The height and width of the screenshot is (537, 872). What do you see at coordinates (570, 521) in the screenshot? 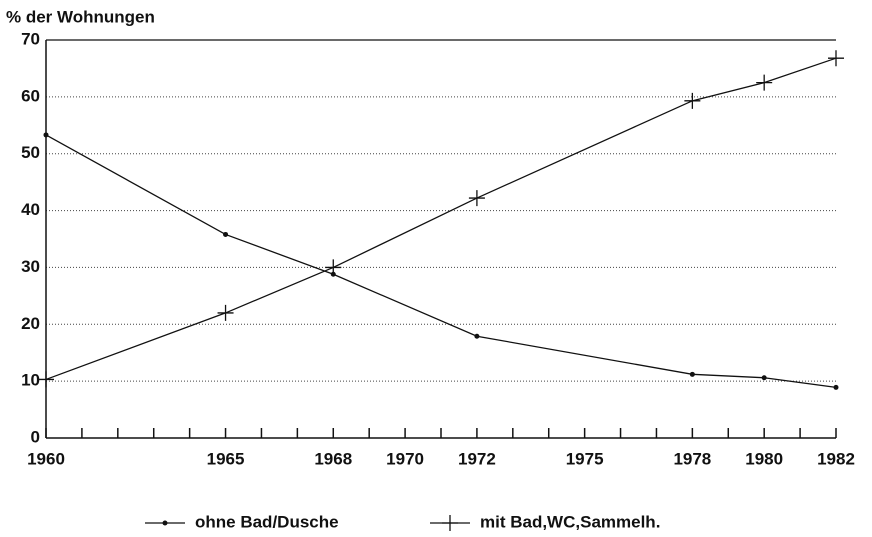
I see `legend-label: mit Bad,WC,Sammelh.` at bounding box center [570, 521].